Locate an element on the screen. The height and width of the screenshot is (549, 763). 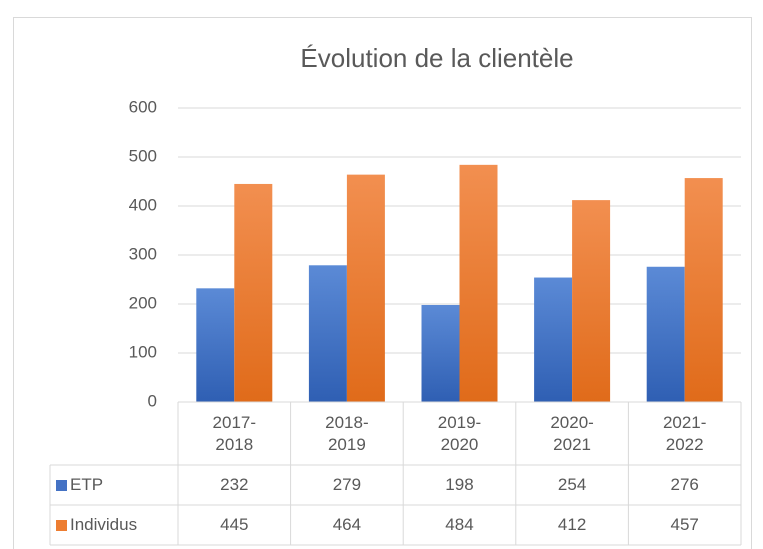
y-tick-label: 600 is located at coordinates (143, 106).